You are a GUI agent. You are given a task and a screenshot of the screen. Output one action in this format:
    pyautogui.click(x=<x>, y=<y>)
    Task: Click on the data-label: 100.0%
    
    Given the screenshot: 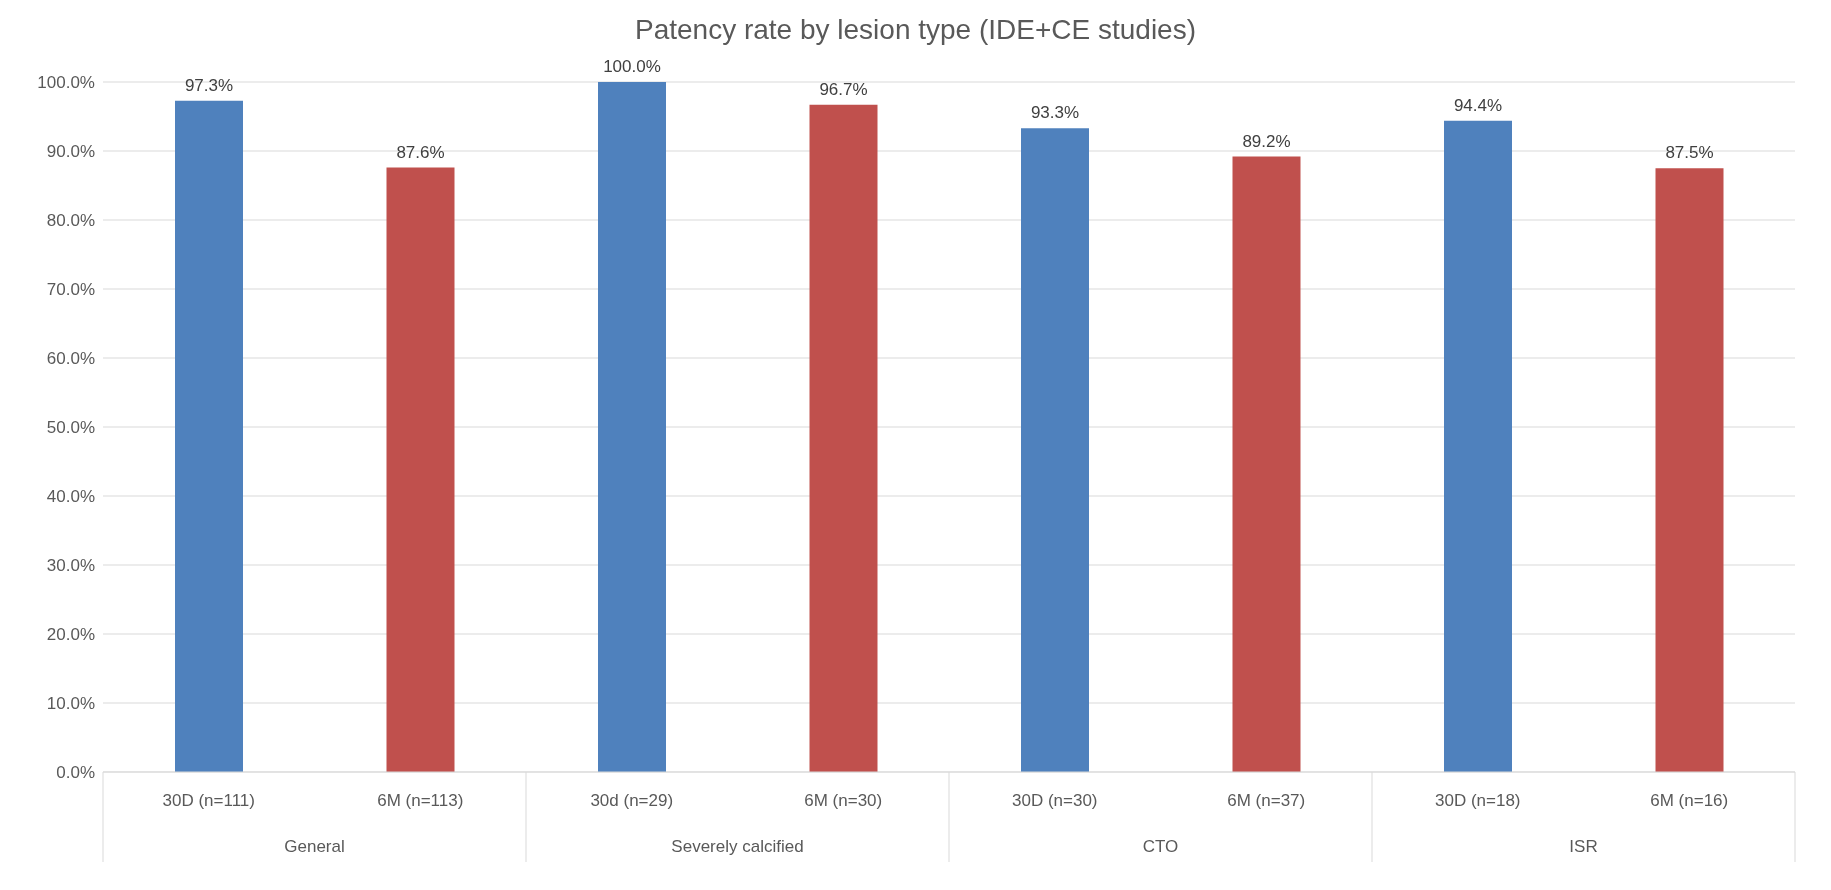 What is the action you would take?
    pyautogui.click(x=632, y=66)
    